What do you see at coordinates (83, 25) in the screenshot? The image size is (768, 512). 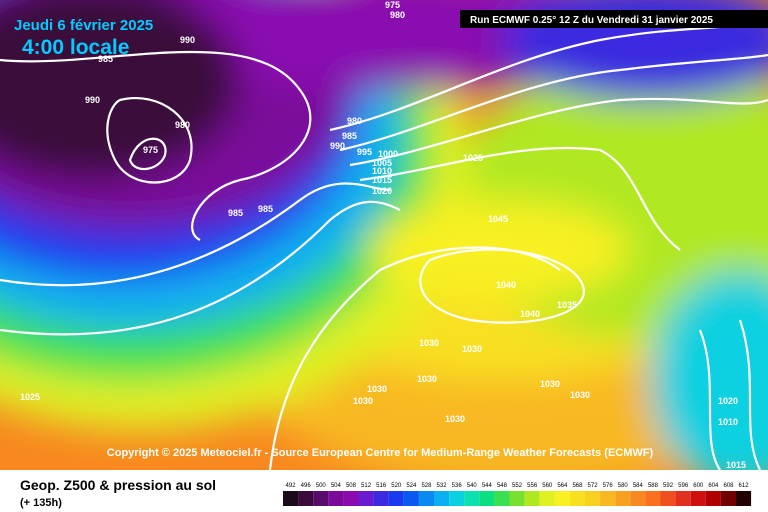 I see `date: Jeudi 6 février 2025` at bounding box center [83, 25].